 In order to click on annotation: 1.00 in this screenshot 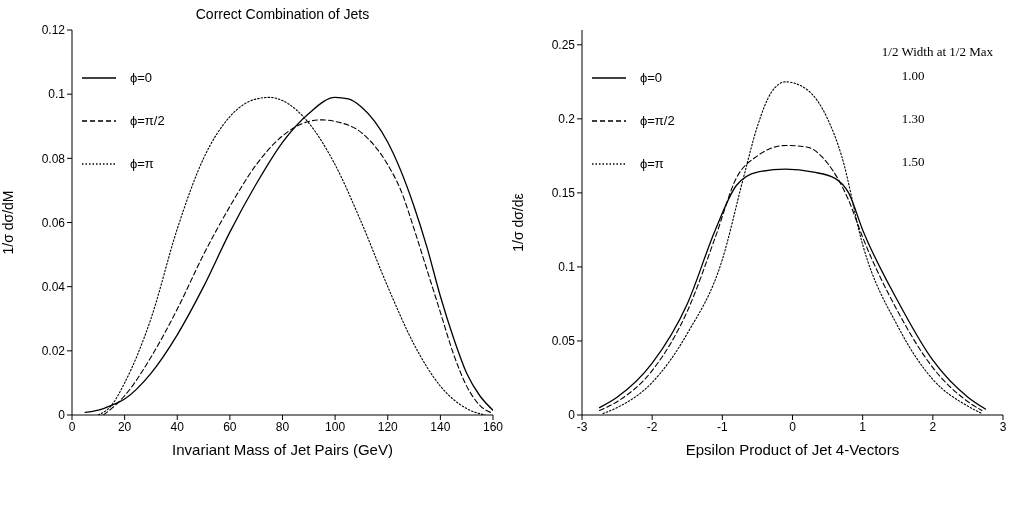, I will do `click(913, 76)`.